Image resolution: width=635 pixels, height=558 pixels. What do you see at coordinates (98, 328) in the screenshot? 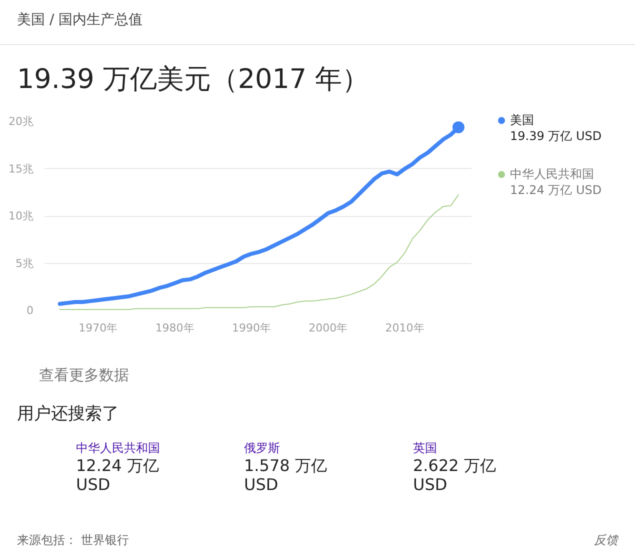
I see `x-tick-label: 1970年` at bounding box center [98, 328].